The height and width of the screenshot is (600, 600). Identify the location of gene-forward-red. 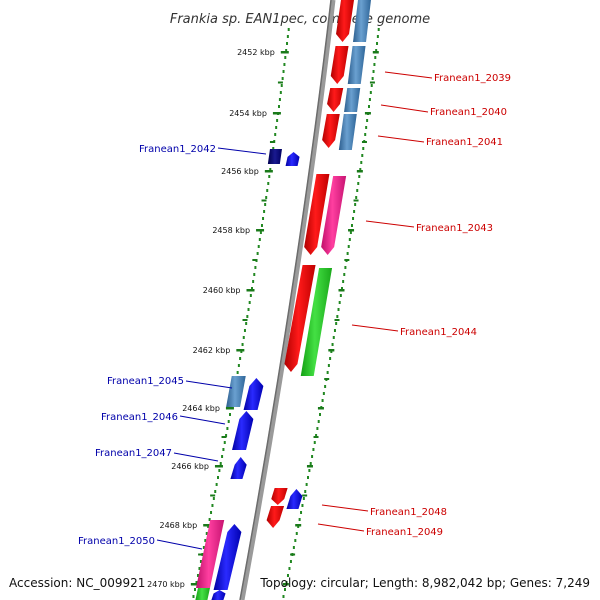
(345, 21).